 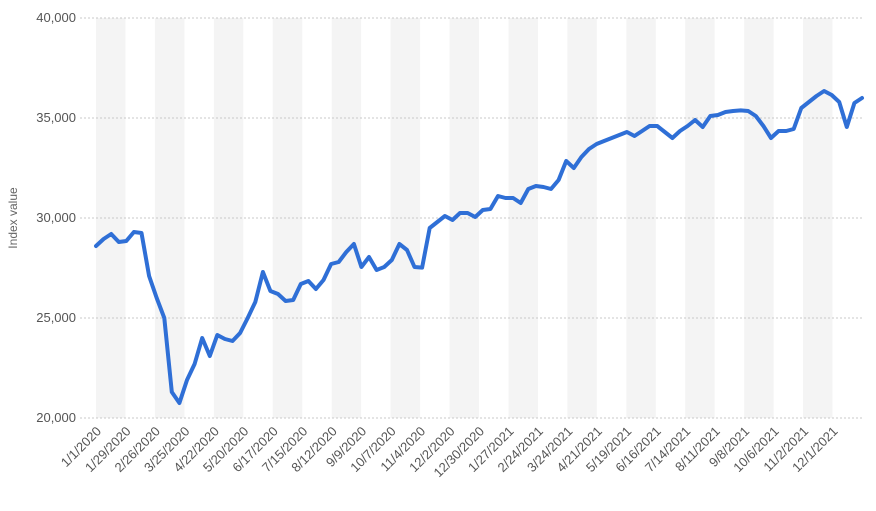 I want to click on y-tick-label: 30,000, so click(x=56, y=217).